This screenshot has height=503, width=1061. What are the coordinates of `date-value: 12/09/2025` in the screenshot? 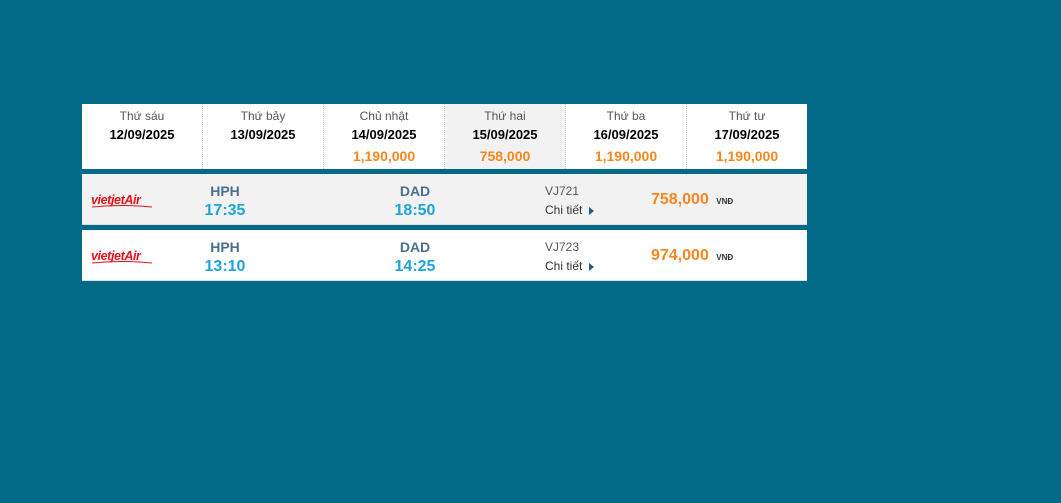 It's located at (142, 134).